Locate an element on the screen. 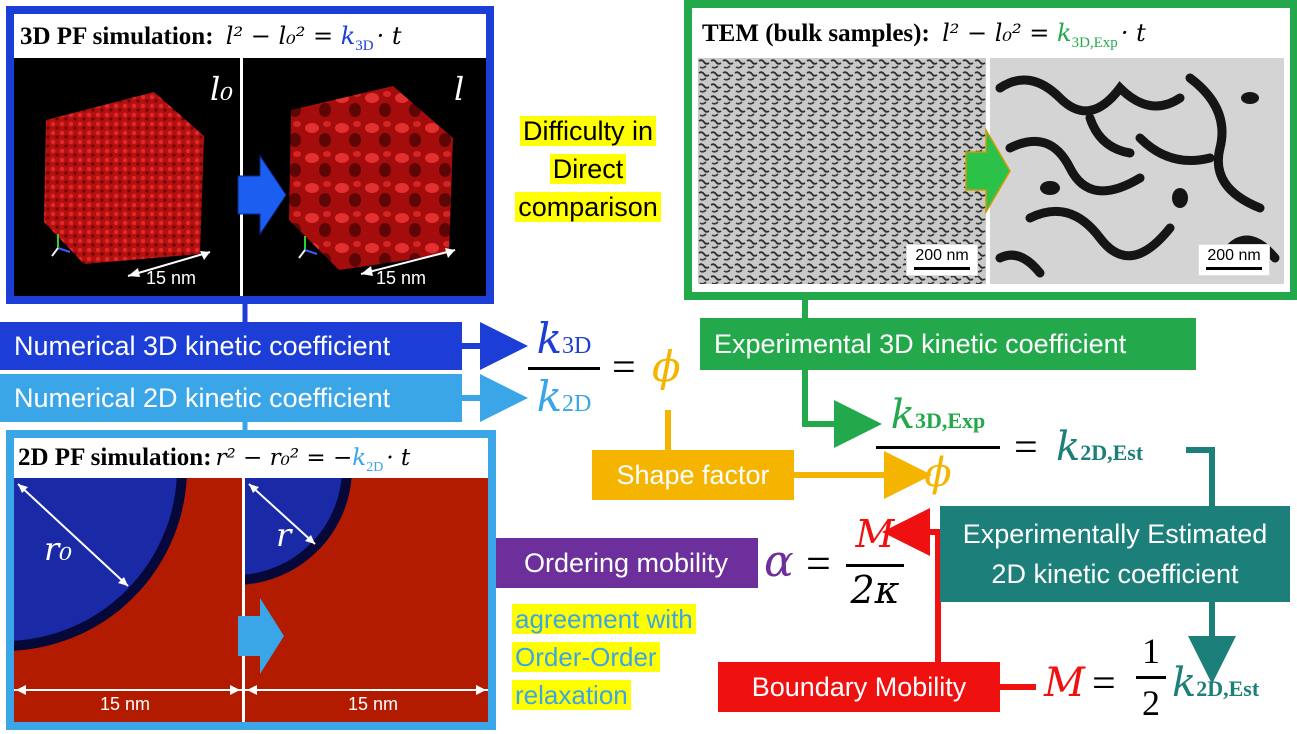 Image resolution: width=1297 pixels, height=734 pixels. evolution-arrow-3d is located at coordinates (262, 195).